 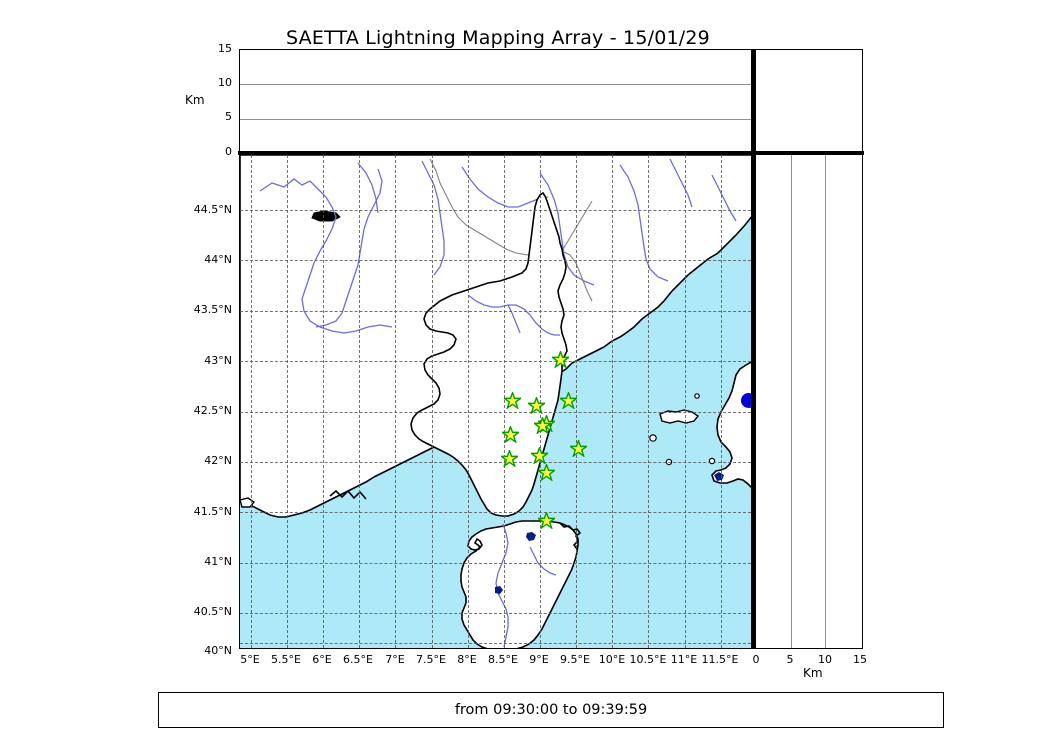 What do you see at coordinates (496, 153) in the screenshot?
I see `panel-separator-top` at bounding box center [496, 153].